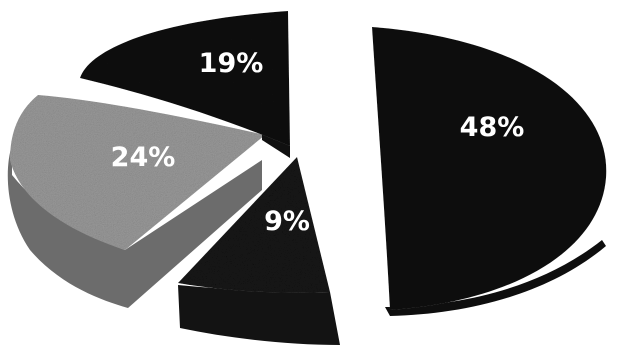 The image size is (620, 351). What do you see at coordinates (259, 315) in the screenshot?
I see `pie-slice-9-side` at bounding box center [259, 315].